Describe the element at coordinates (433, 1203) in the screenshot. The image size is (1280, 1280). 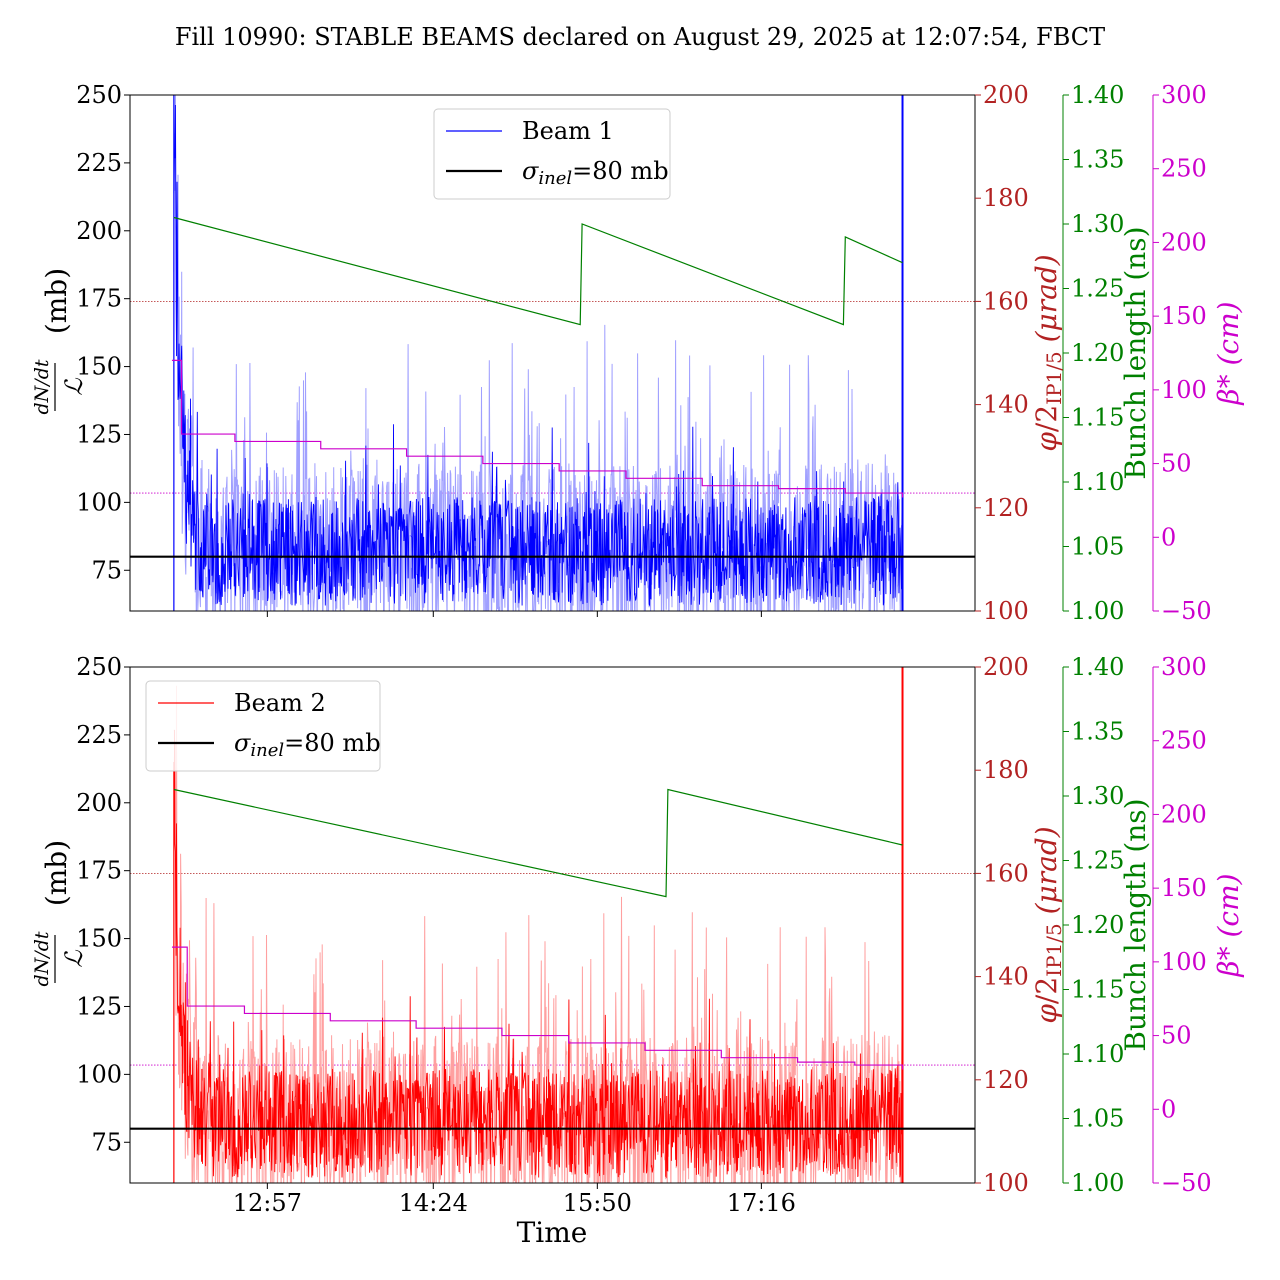
I see `x-tick-label: 14:24` at that location.